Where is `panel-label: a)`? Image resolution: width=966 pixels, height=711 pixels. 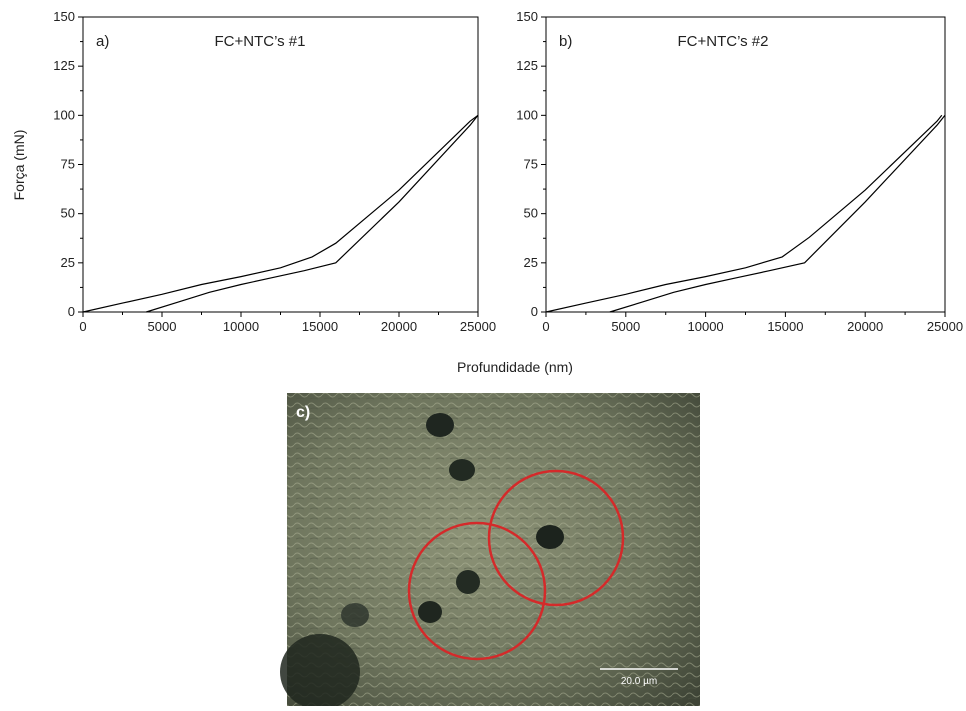
panel-label: a) is located at coordinates (102, 41).